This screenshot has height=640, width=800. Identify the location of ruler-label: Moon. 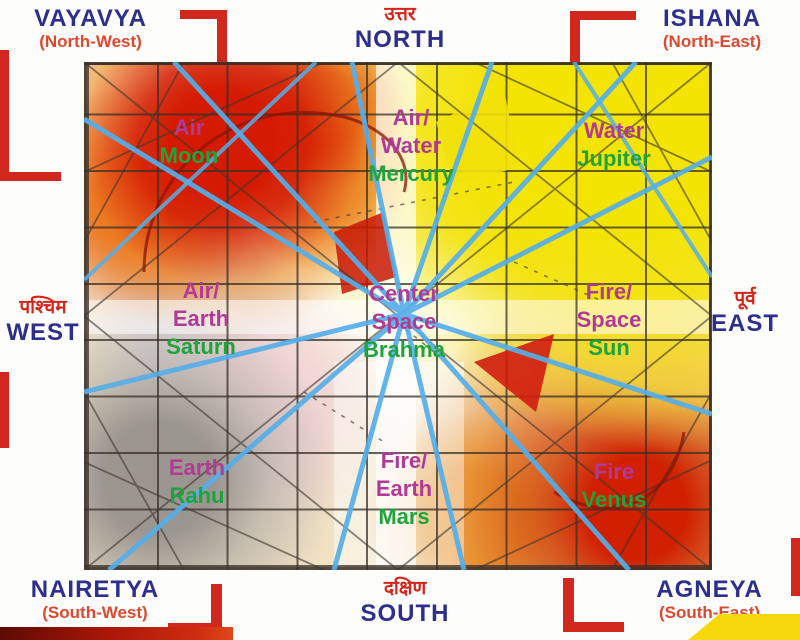
(189, 155).